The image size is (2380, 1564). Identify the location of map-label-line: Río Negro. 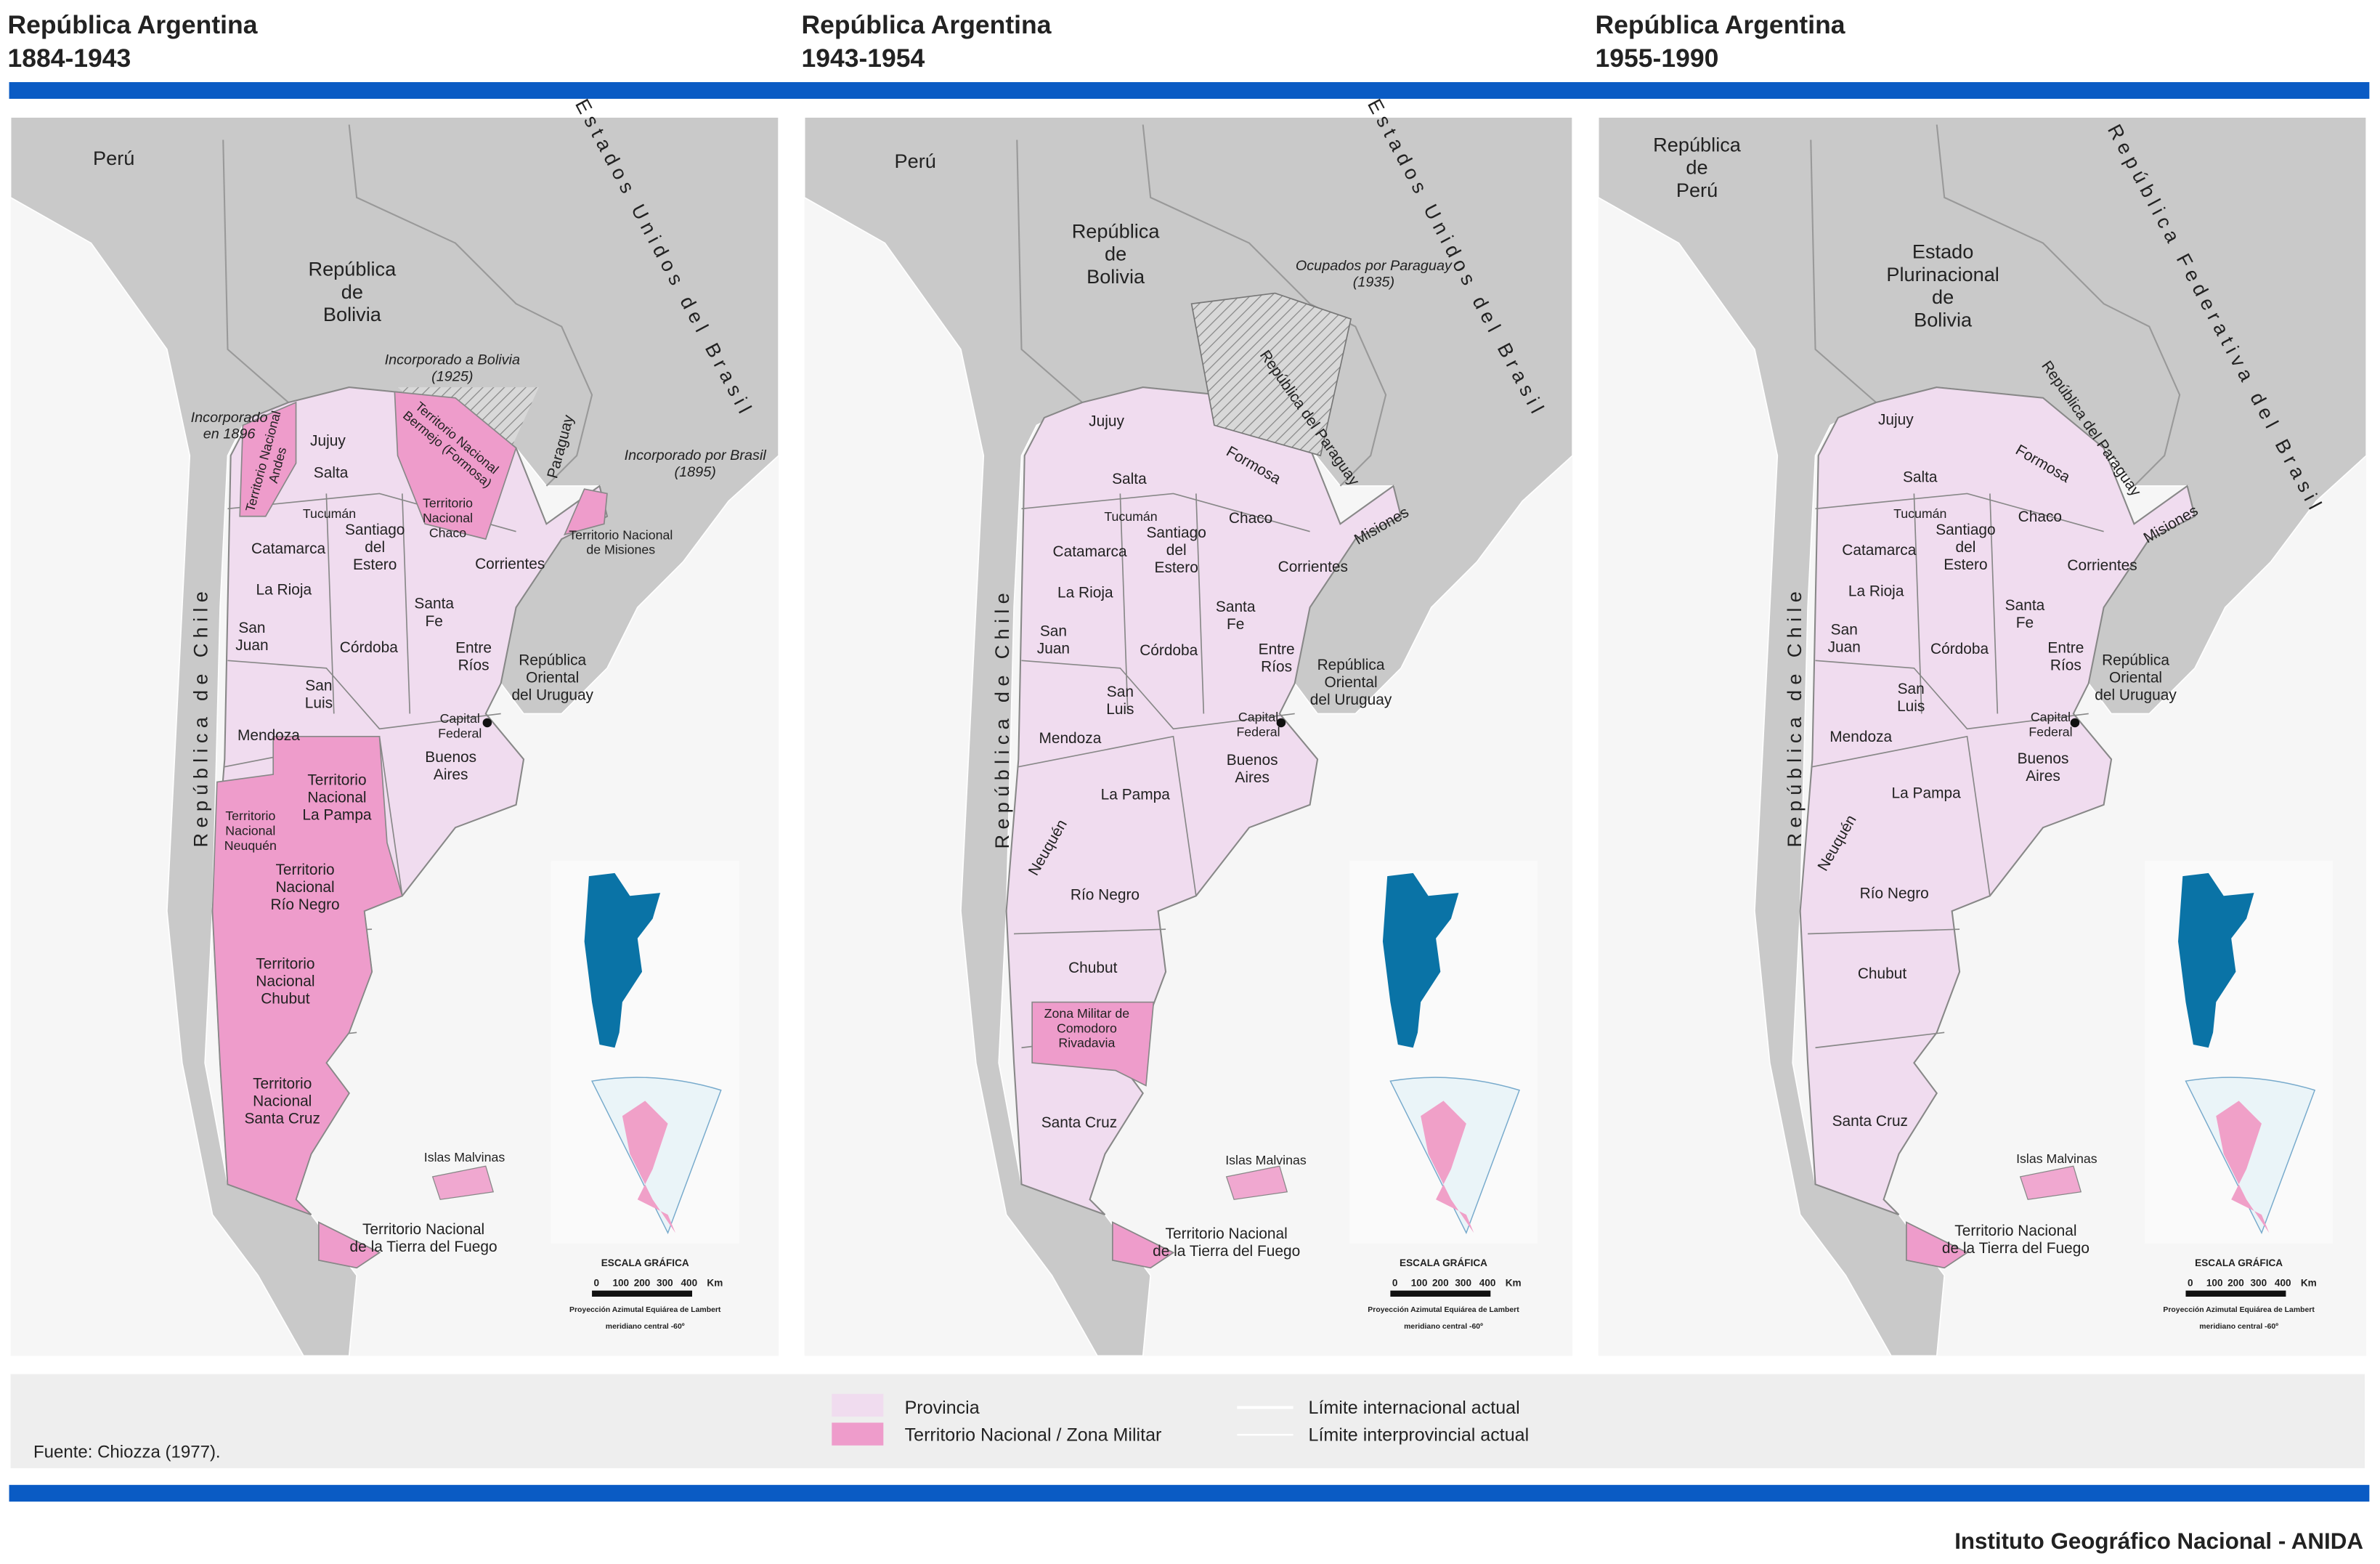
(1895, 893).